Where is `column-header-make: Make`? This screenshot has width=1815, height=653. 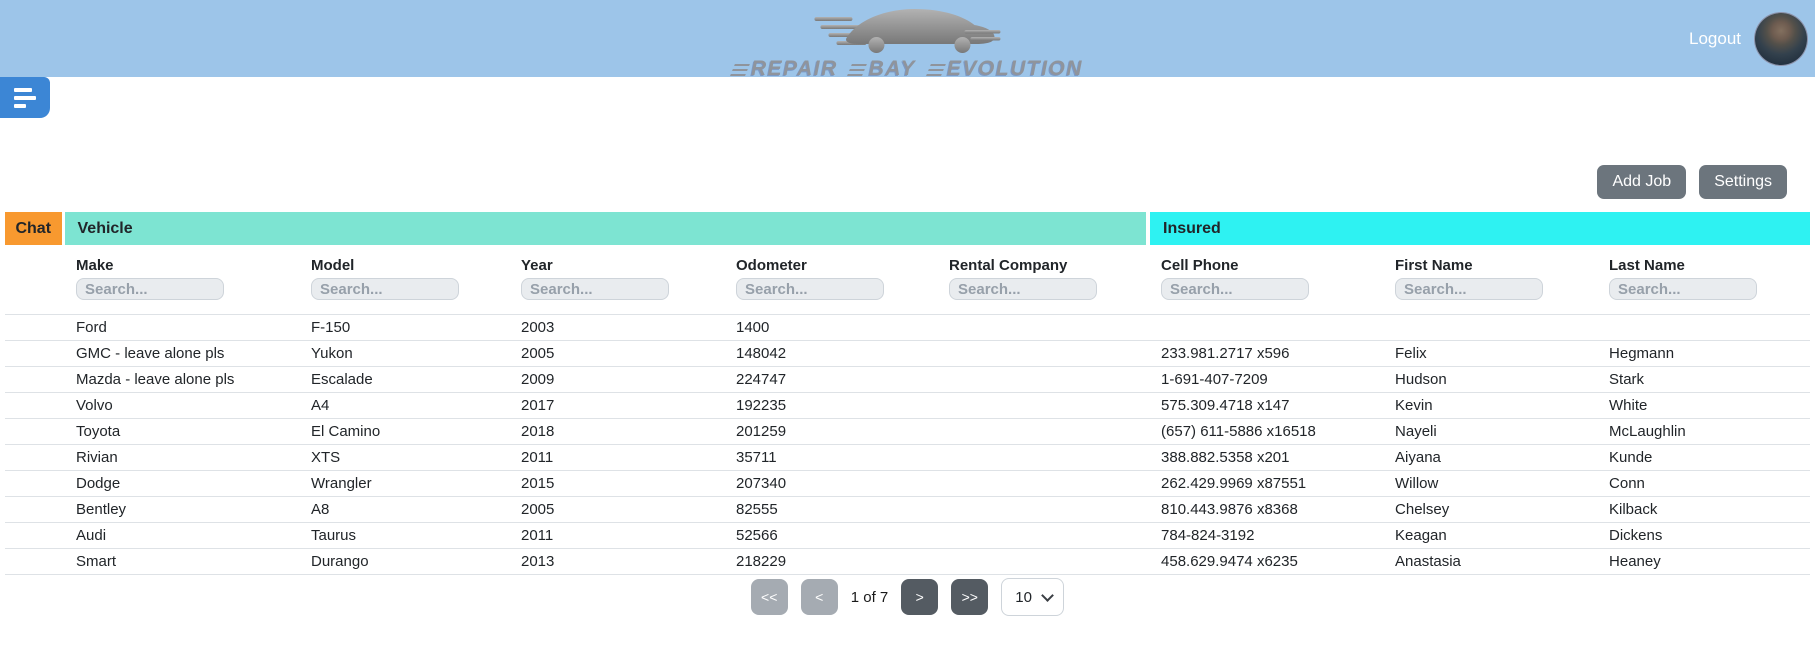 column-header-make: Make is located at coordinates (95, 265).